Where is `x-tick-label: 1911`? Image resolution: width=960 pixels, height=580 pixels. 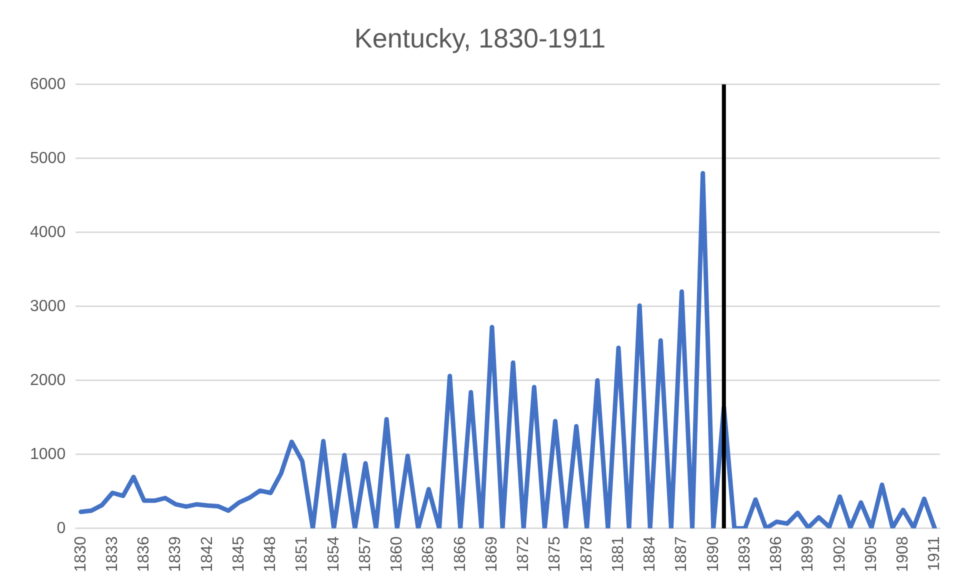 x-tick-label: 1911 is located at coordinates (935, 553).